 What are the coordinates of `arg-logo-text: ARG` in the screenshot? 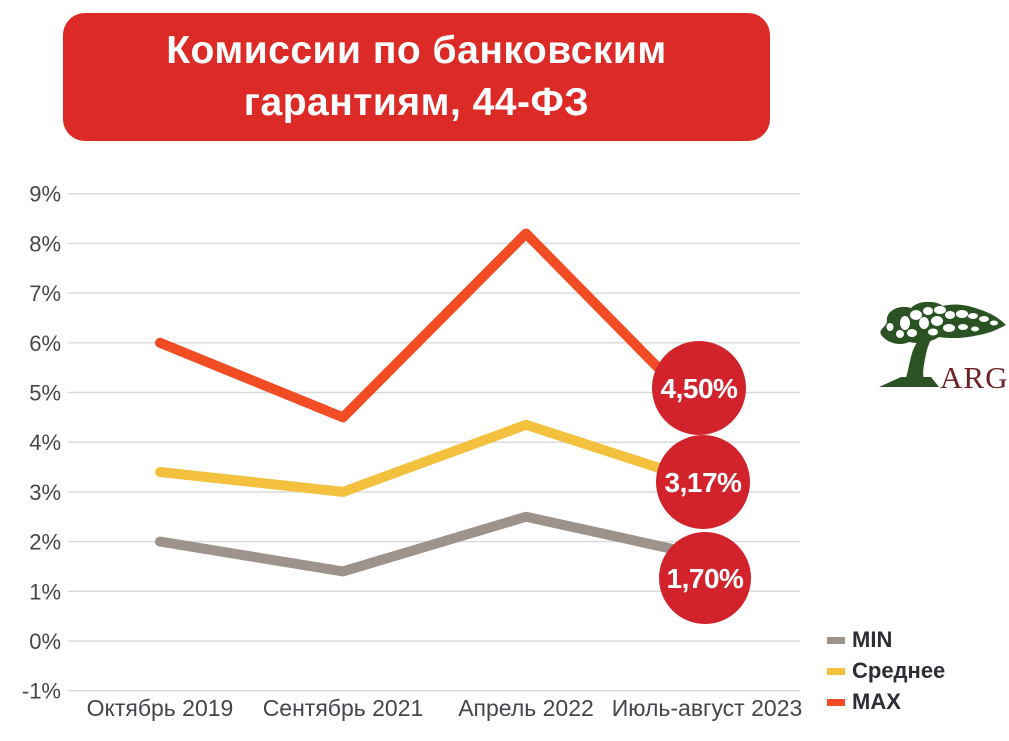 It's located at (974, 377).